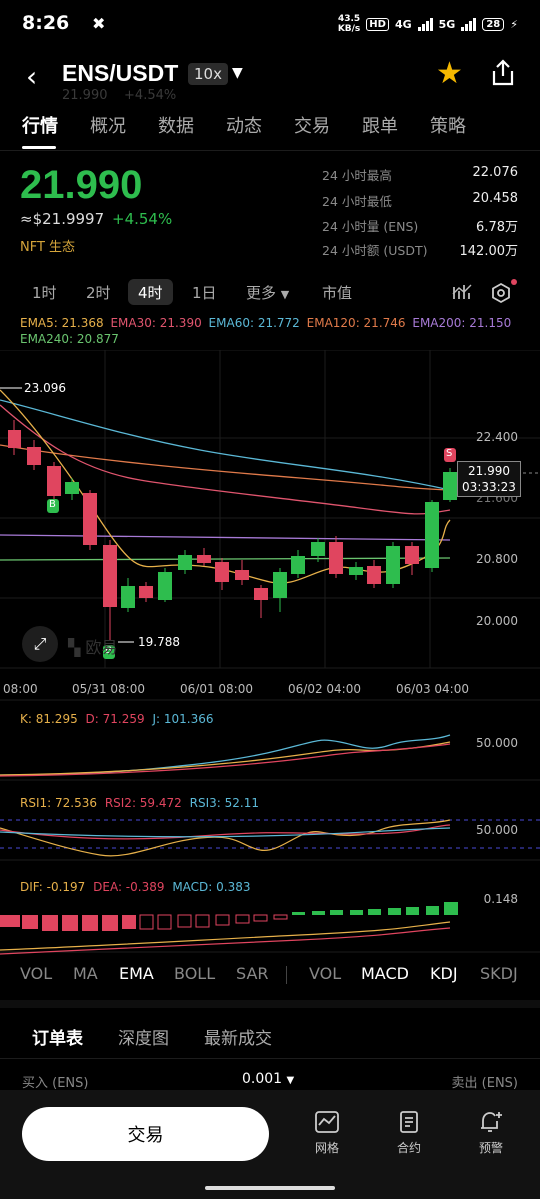 The image size is (540, 1199). I want to click on stat-label-high: 24 小时最高, so click(357, 175).